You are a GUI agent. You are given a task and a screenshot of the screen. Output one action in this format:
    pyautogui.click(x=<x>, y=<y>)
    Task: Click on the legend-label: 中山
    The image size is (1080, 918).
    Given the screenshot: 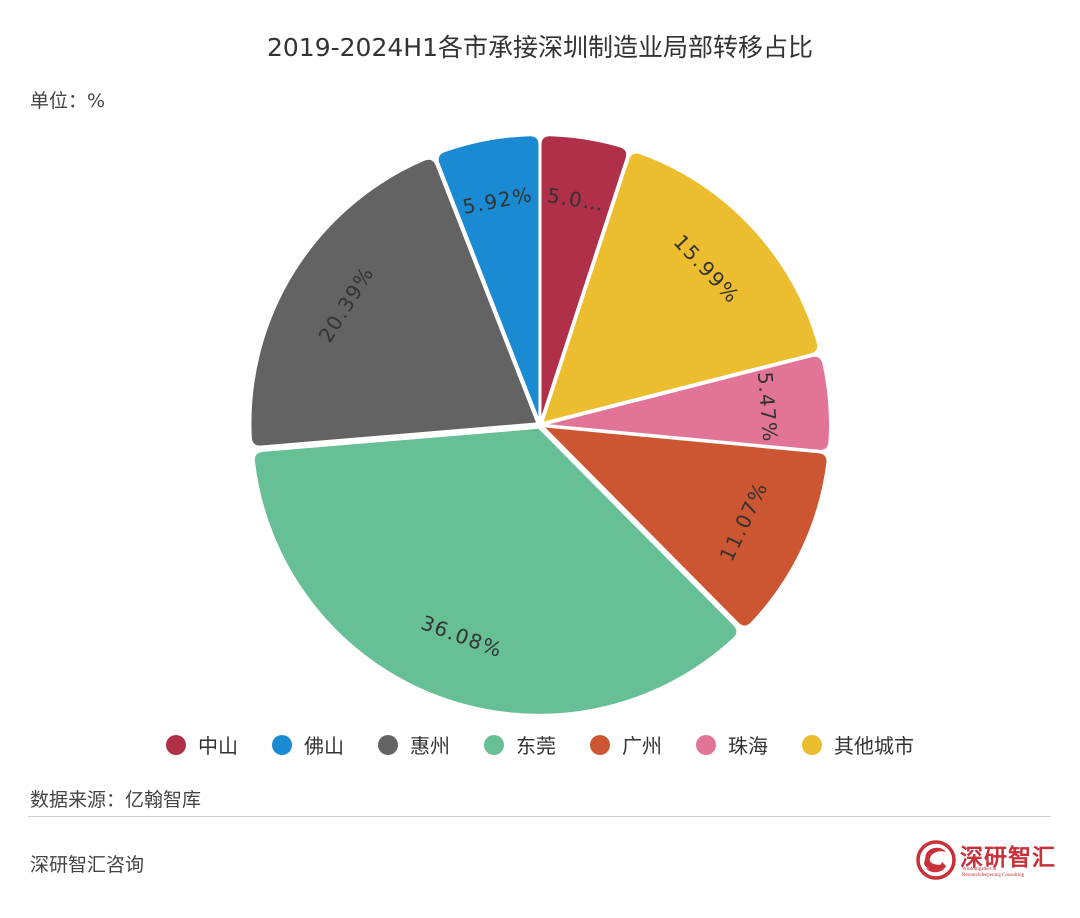 What is the action you would take?
    pyautogui.click(x=218, y=746)
    